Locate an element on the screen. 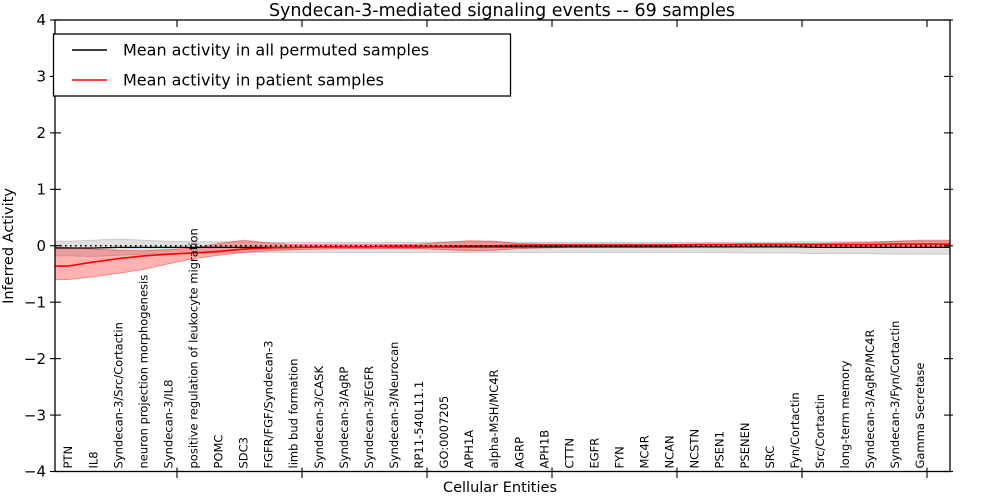  y-tick-label: 0 is located at coordinates (41, 246).